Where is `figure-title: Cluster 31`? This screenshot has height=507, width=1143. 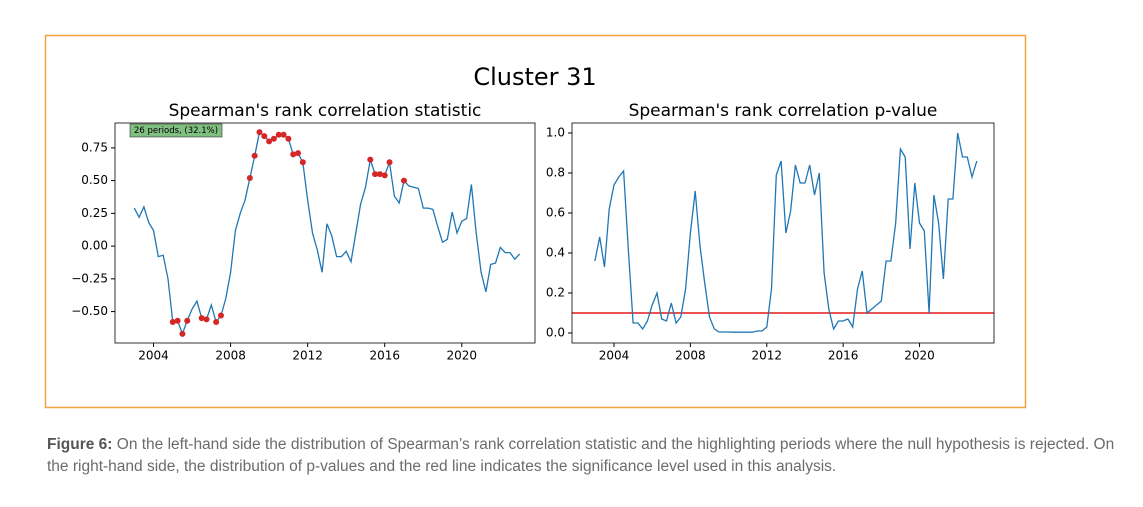
figure-title: Cluster 31 is located at coordinates (534, 77).